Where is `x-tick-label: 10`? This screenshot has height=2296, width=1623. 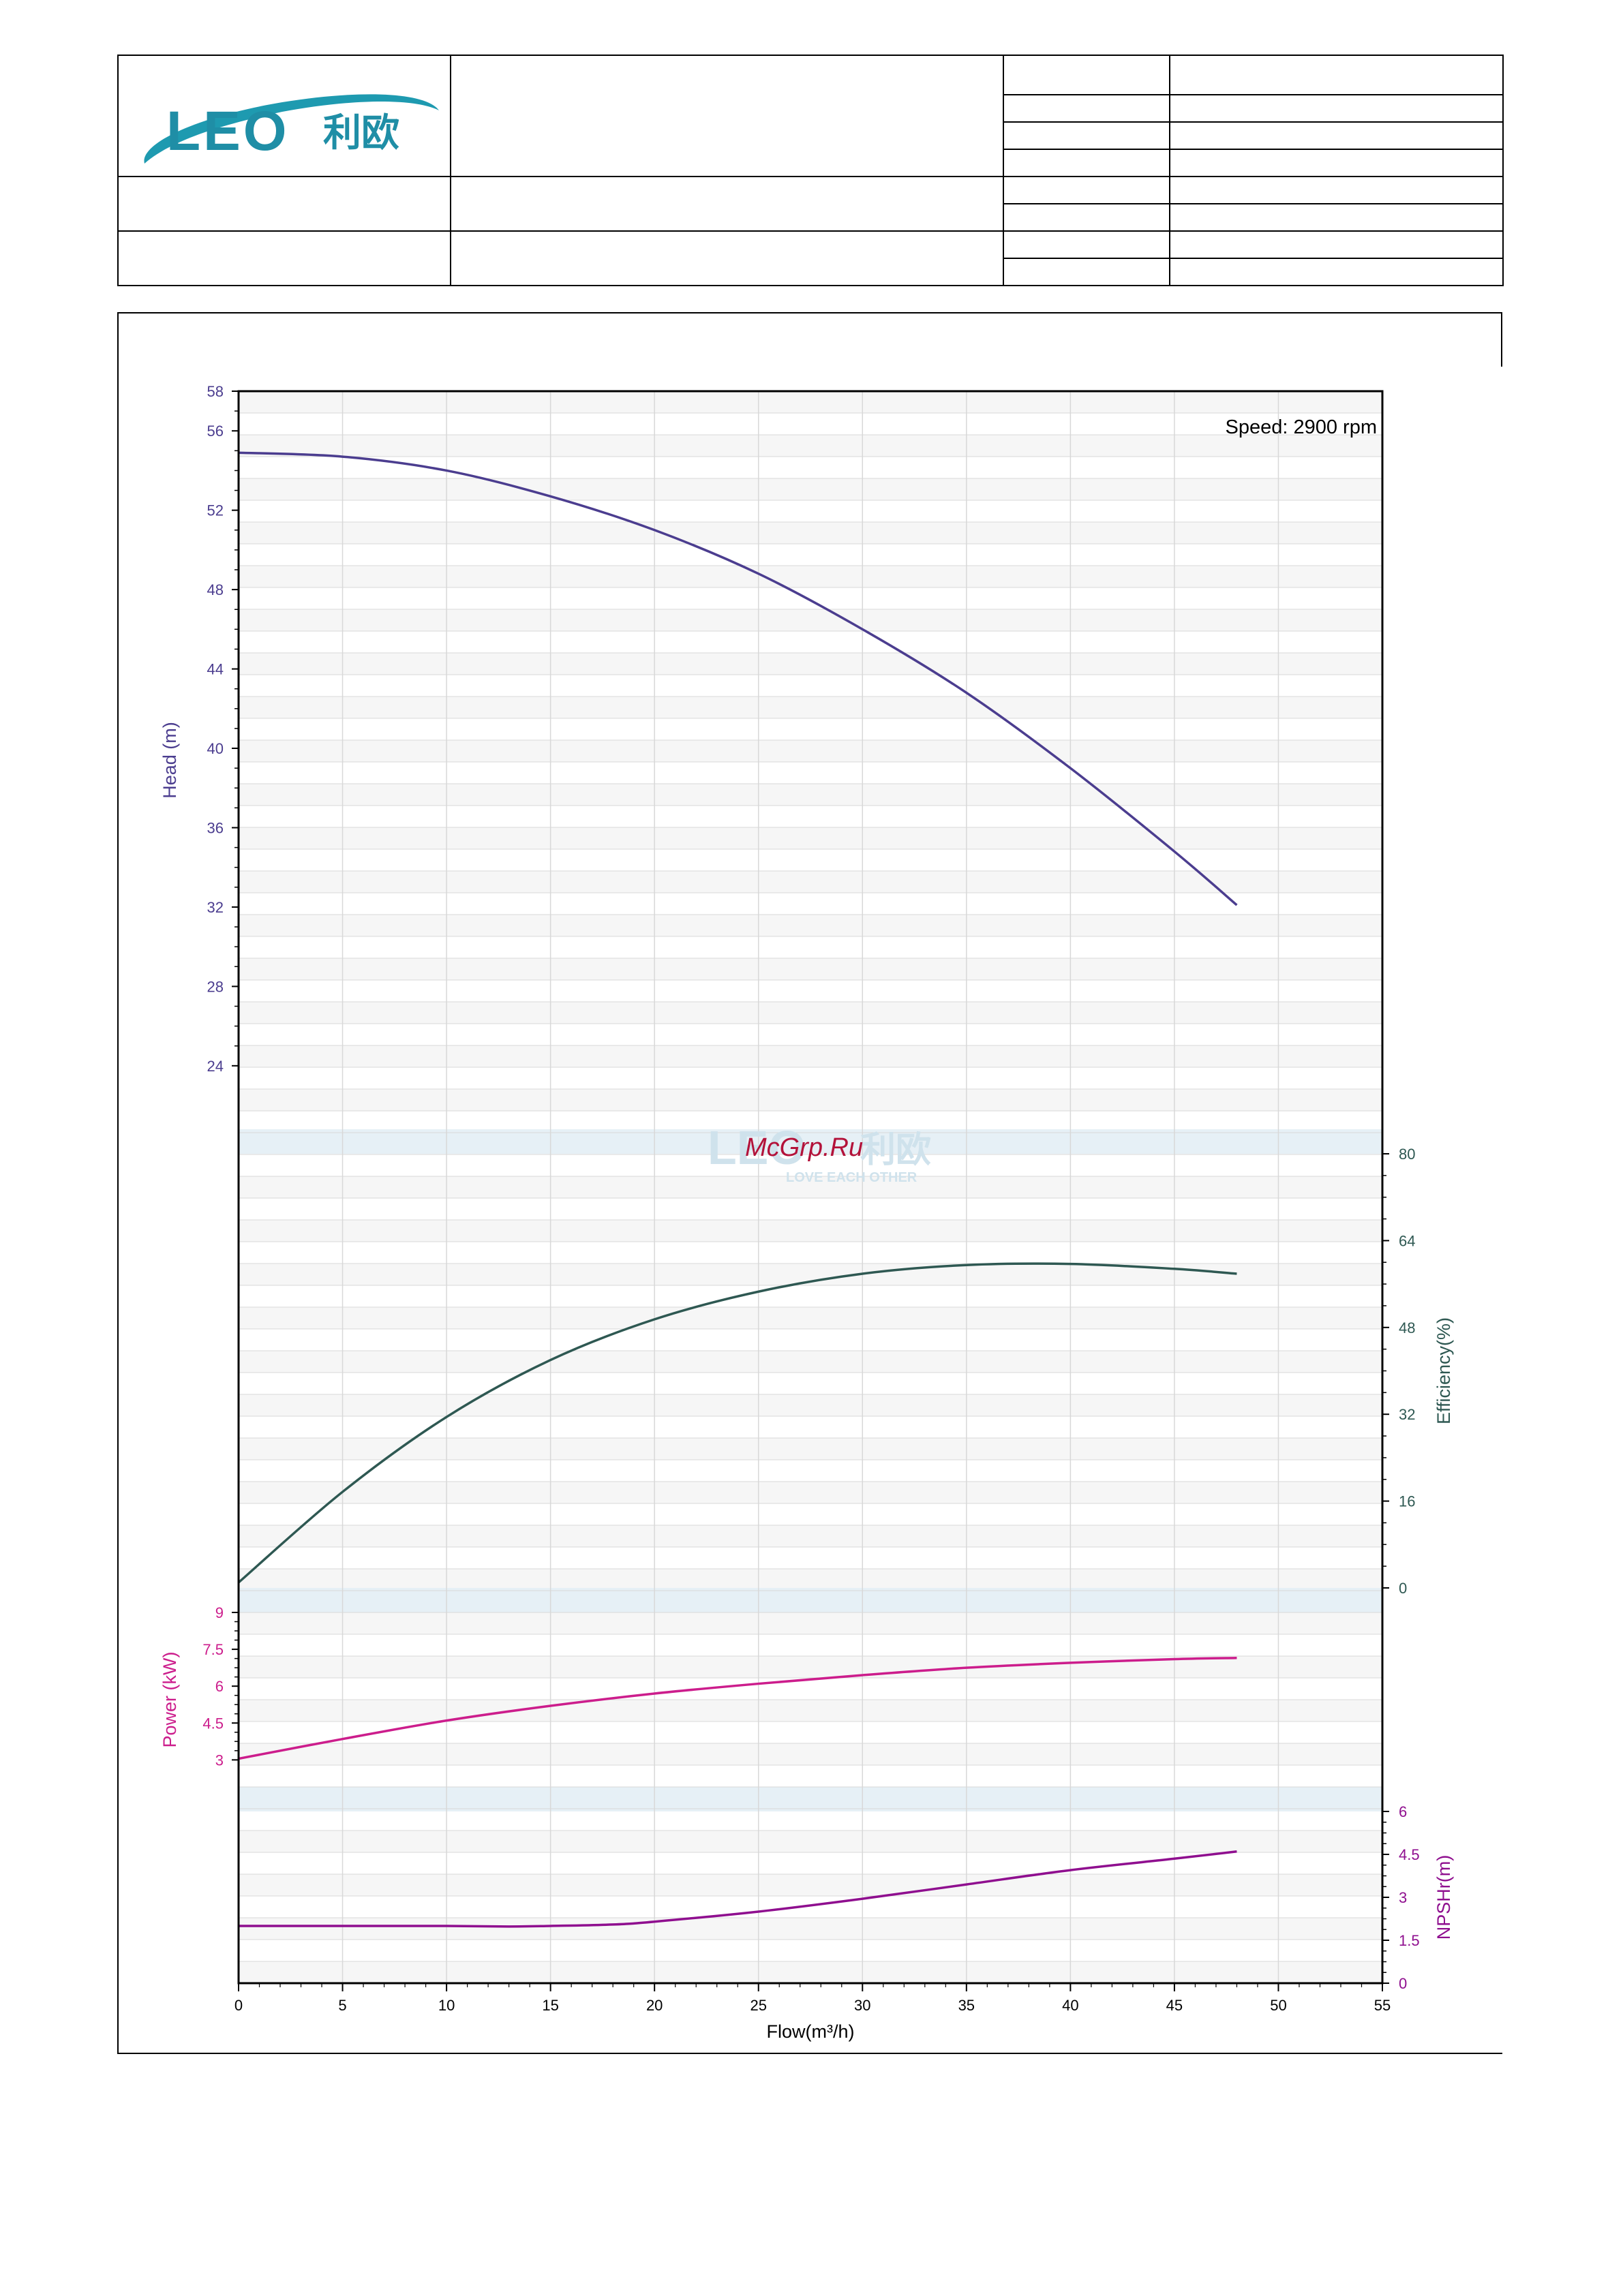 x-tick-label: 10 is located at coordinates (447, 2006).